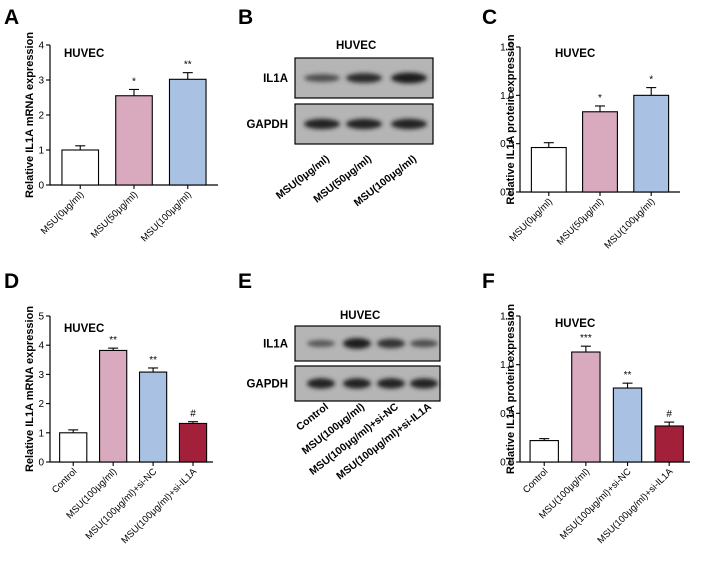  I want to click on cell-label-d: HUVEC, so click(84, 329).